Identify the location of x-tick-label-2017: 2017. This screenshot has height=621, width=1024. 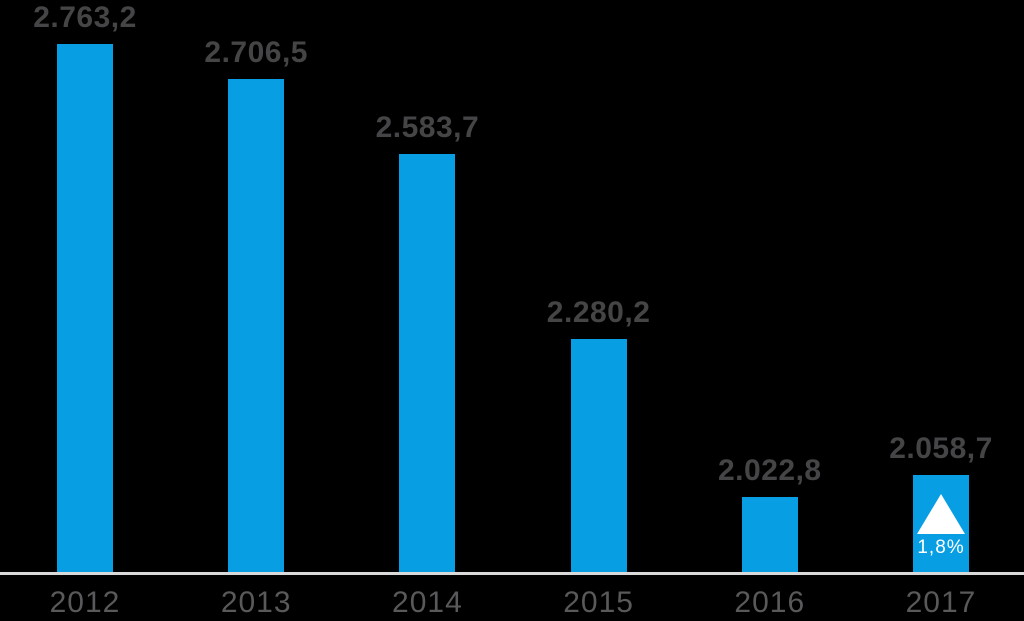
(941, 602).